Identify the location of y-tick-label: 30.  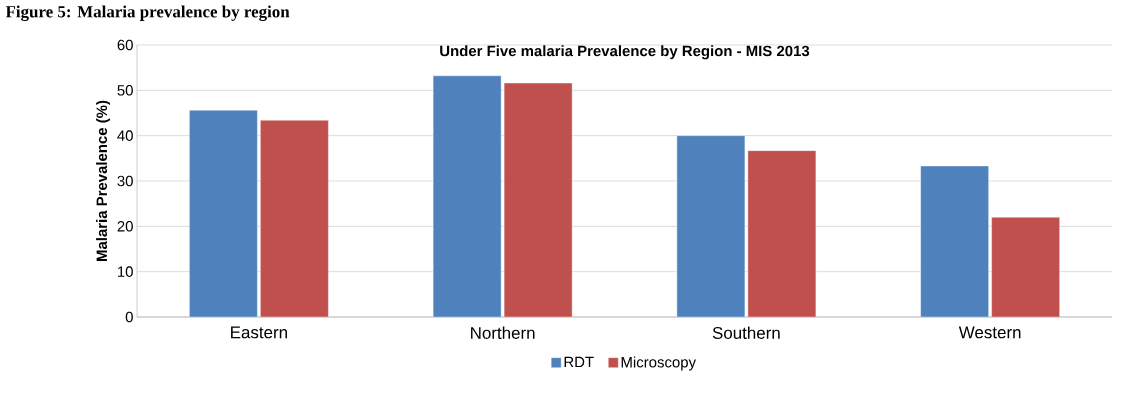
(125, 181).